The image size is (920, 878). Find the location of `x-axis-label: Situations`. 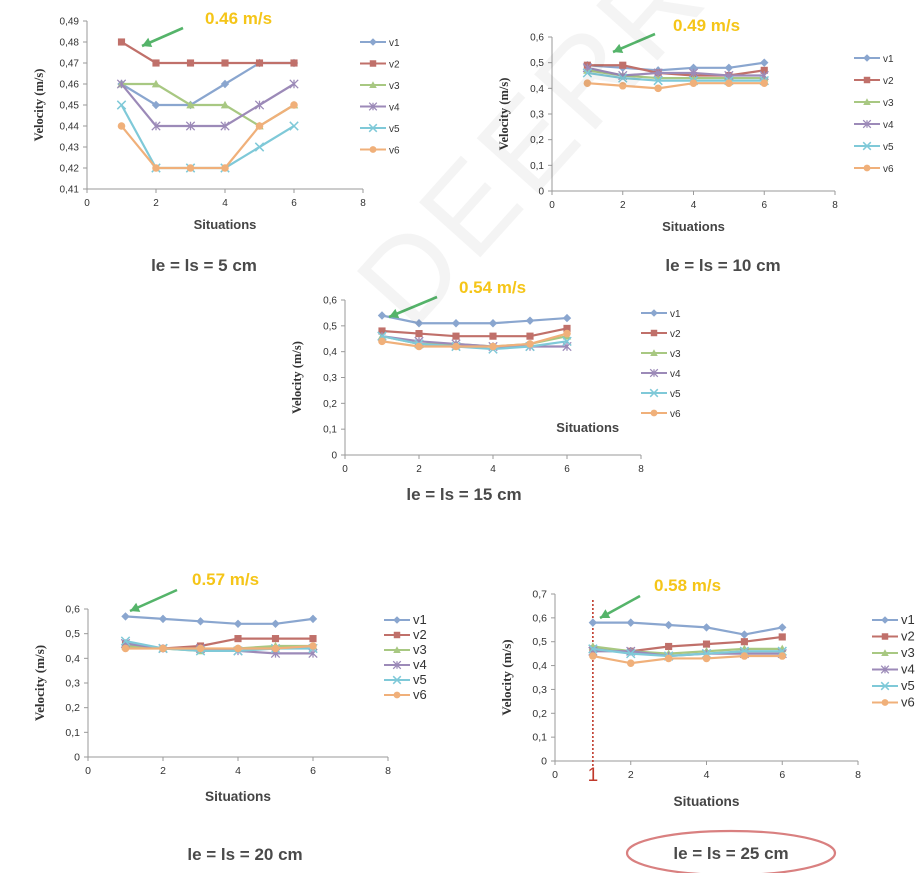

x-axis-label: Situations is located at coordinates (707, 801).